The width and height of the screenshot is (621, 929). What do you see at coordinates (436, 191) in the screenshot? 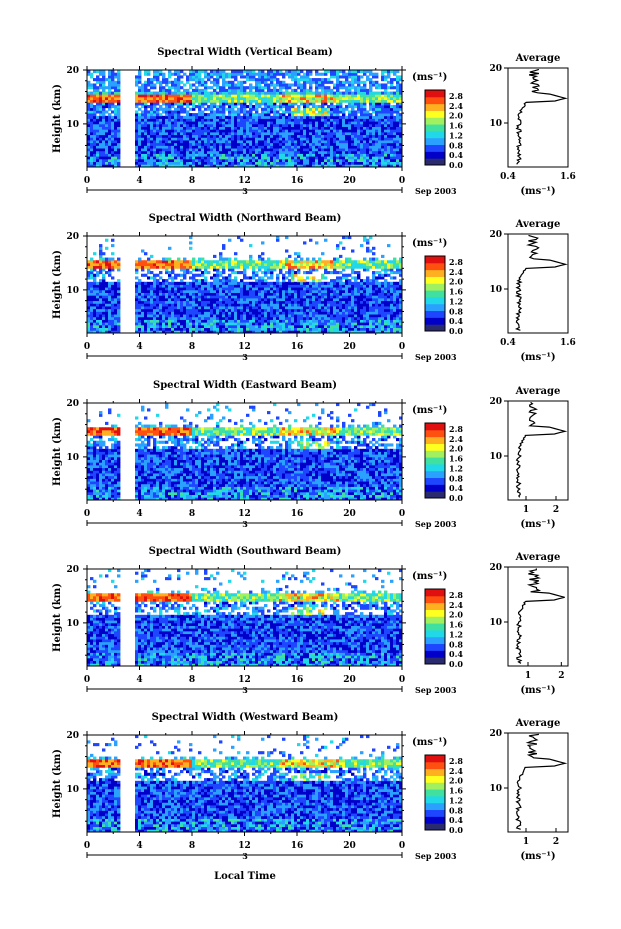
I see `date-label: Sep 2003` at bounding box center [436, 191].